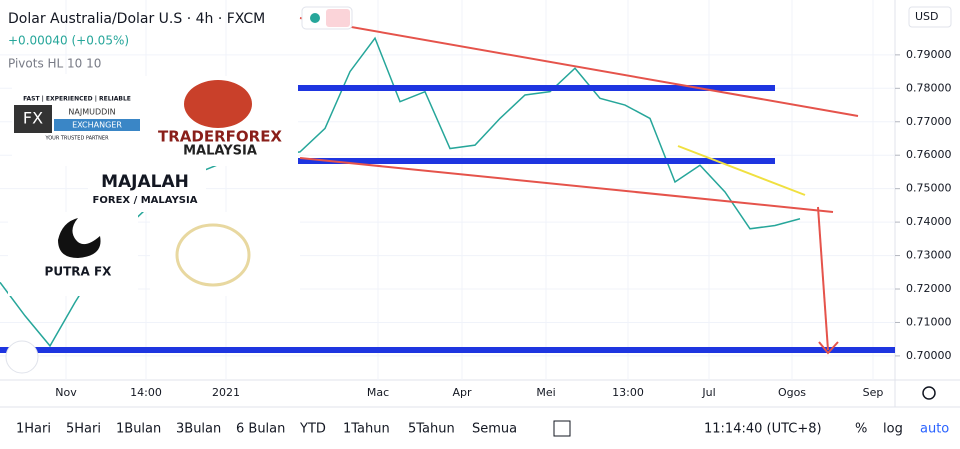 The image size is (960, 449). What do you see at coordinates (861, 429) in the screenshot?
I see `percent-button: %` at bounding box center [861, 429].